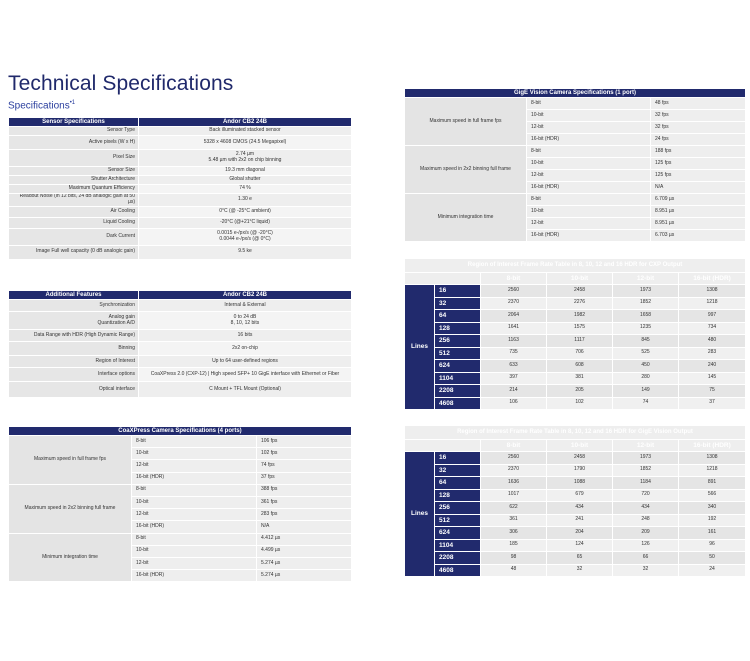  Describe the element at coordinates (645, 483) in the screenshot. I see `roi_gige-cell: 1184` at that location.